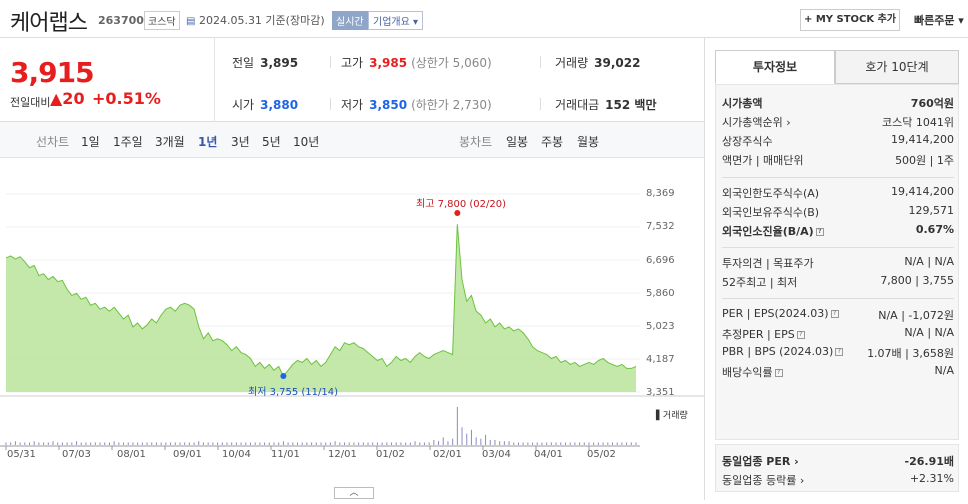 The image size is (968, 504). I want to click on prev-close: 전일 3,895, so click(265, 62).